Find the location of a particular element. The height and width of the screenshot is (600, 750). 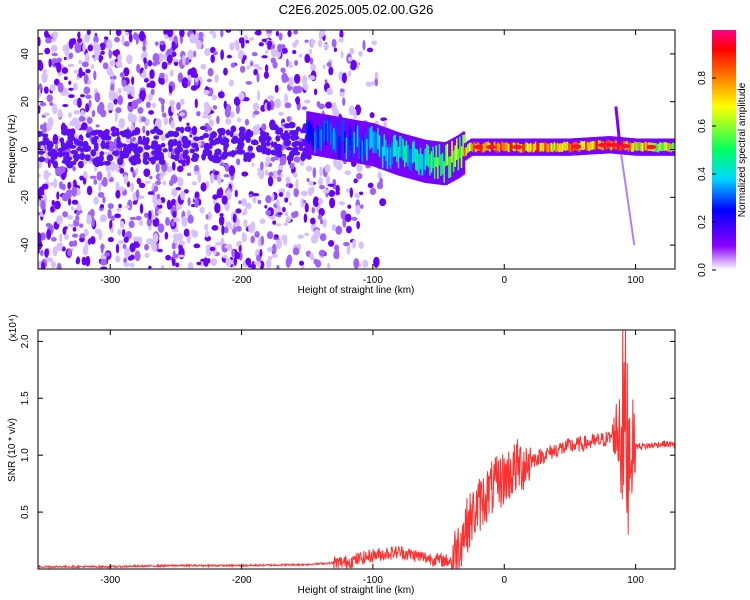

x-tick-label: 0 is located at coordinates (504, 280).